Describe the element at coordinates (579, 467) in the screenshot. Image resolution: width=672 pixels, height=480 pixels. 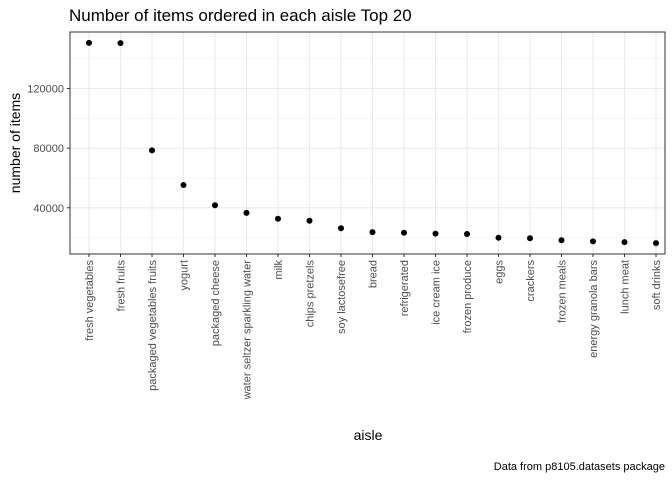
I see `chart-caption: Data from p8105.datasets package` at that location.